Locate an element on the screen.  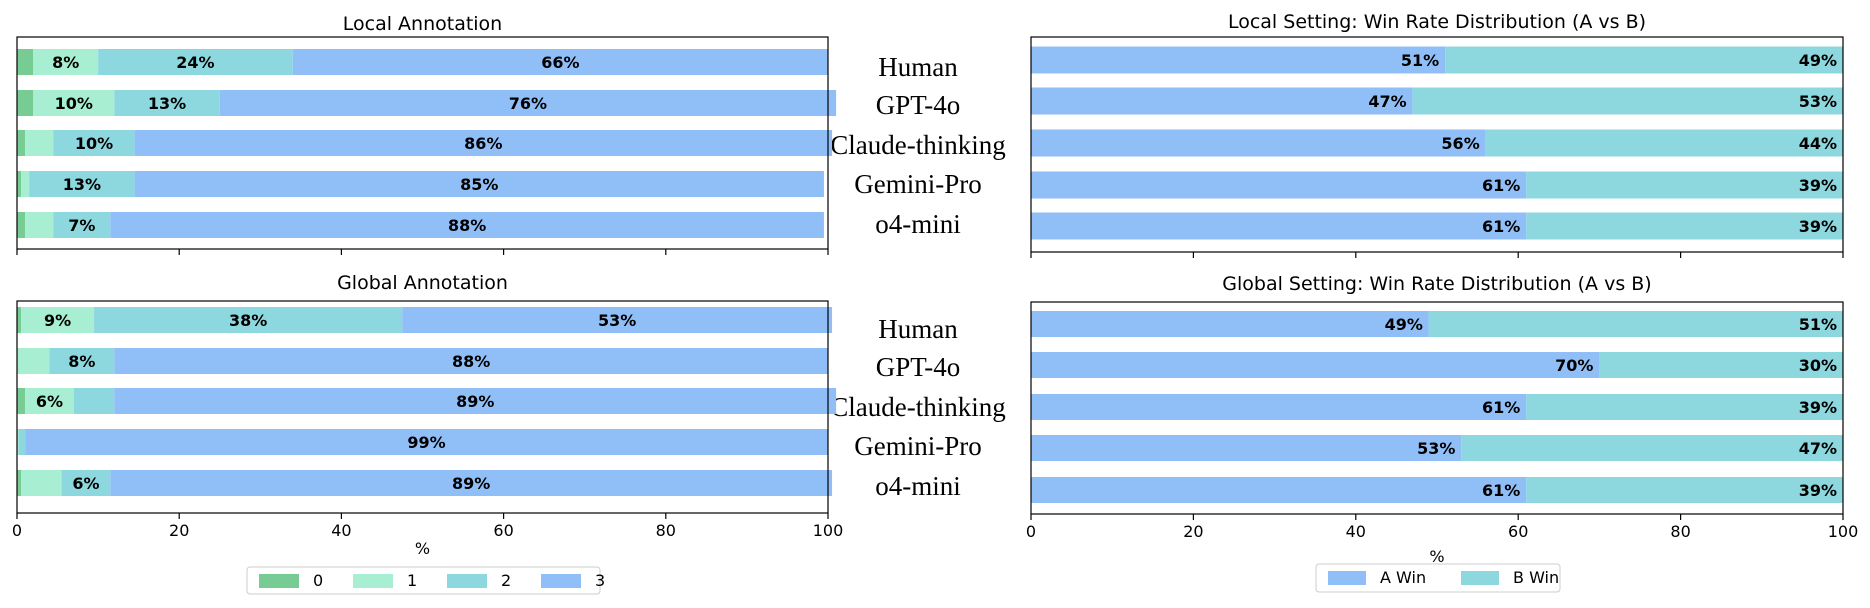
data-label-gemini-pro-a-win: 53% is located at coordinates (1436, 448).